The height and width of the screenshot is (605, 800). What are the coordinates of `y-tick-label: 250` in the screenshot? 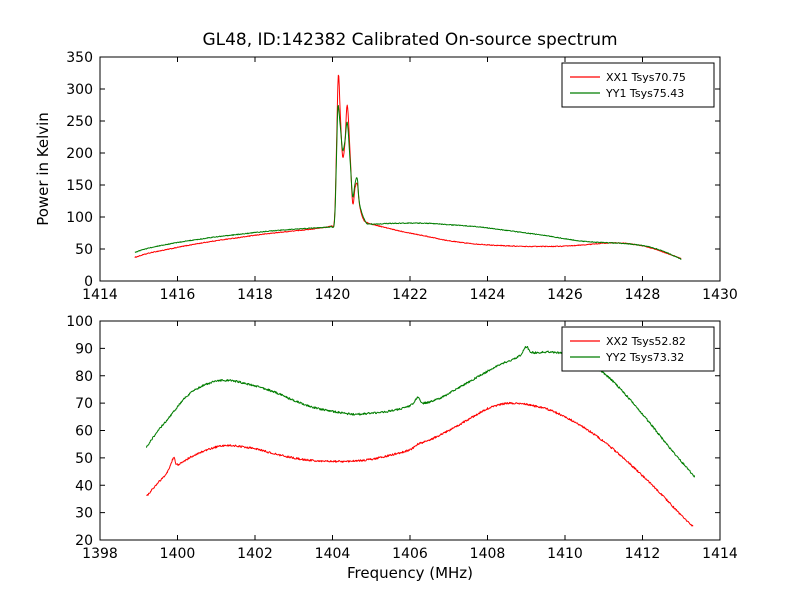 It's located at (79, 122).